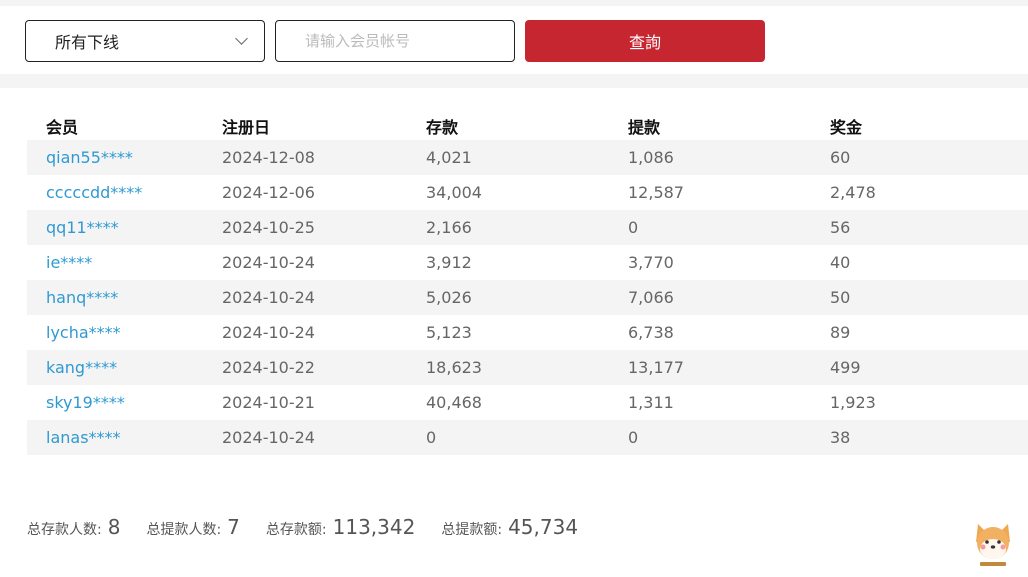 This screenshot has height=577, width=1028. I want to click on table-row: ie**** 2024-10-24 3,912 3,770 40, so click(527, 262).